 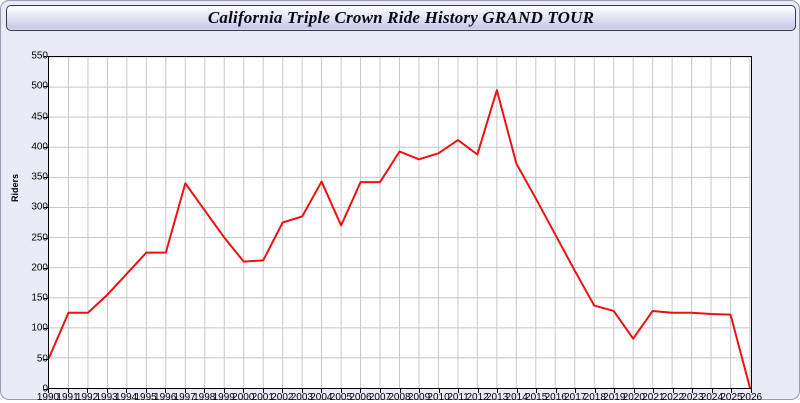 What do you see at coordinates (223, 397) in the screenshot?
I see `x-tick-label: 1999` at bounding box center [223, 397].